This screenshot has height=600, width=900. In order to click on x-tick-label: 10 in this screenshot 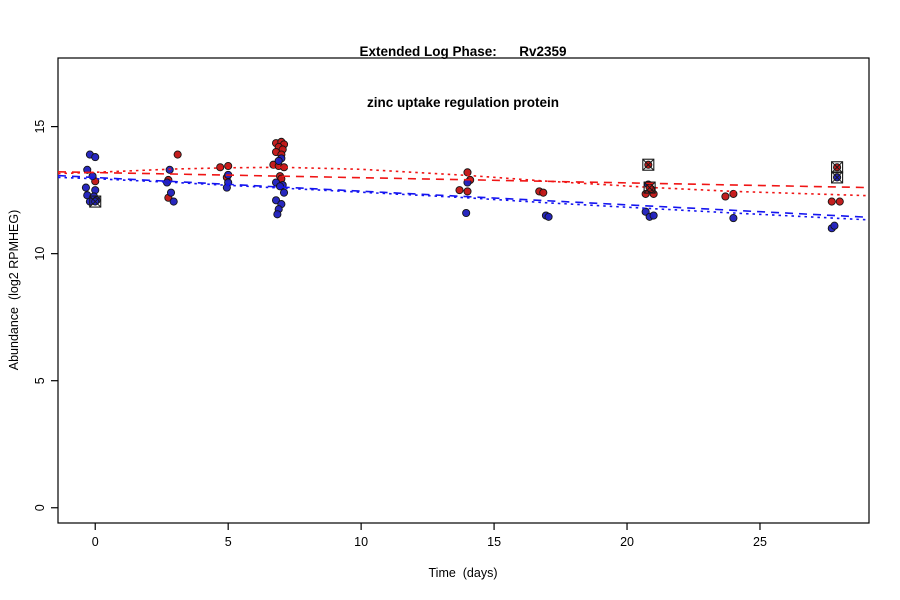, I will do `click(361, 542)`.